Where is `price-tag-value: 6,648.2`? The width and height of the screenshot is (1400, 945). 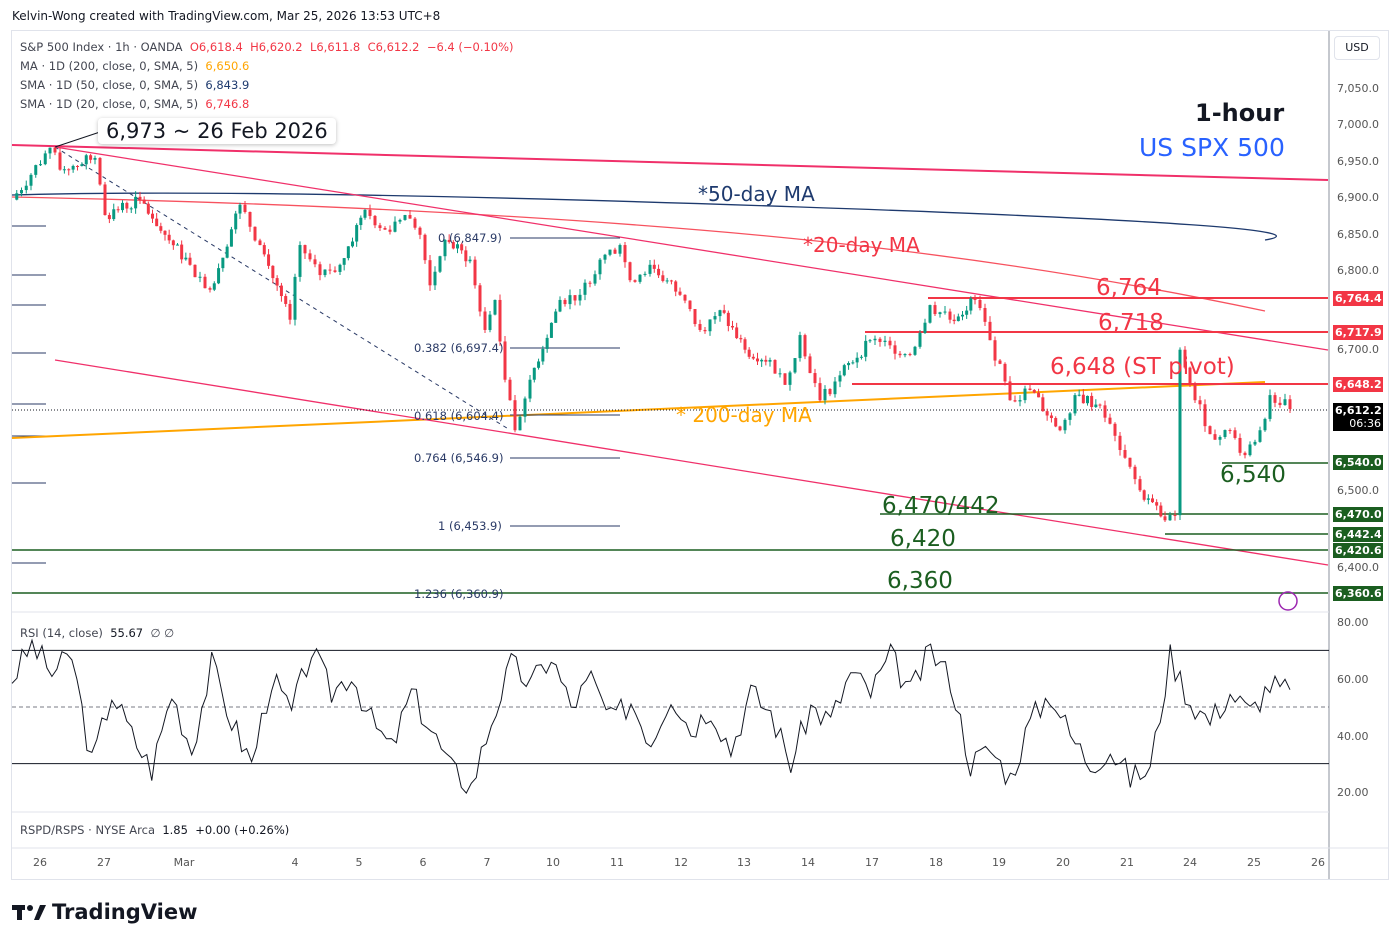 price-tag-value: 6,648.2 is located at coordinates (1358, 384).